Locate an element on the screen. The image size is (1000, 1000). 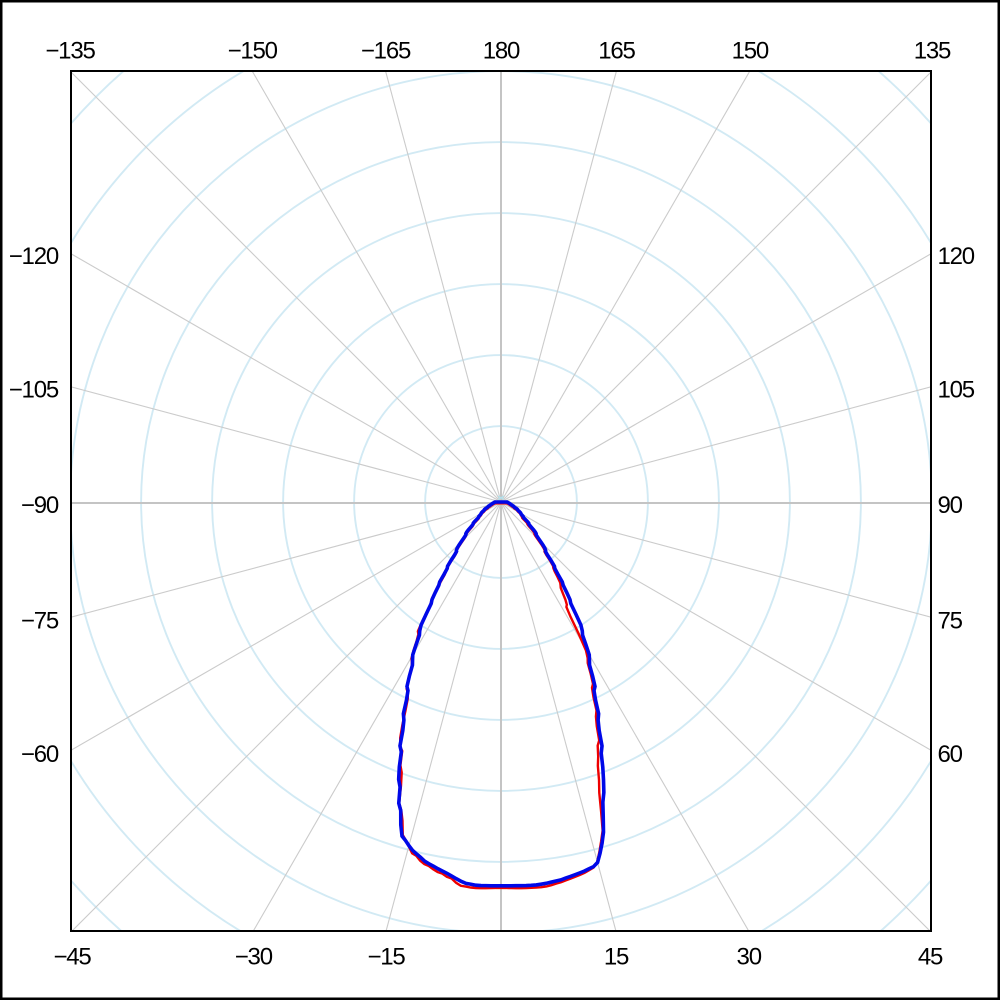
svg-text: 180 is located at coordinates (501, 51).